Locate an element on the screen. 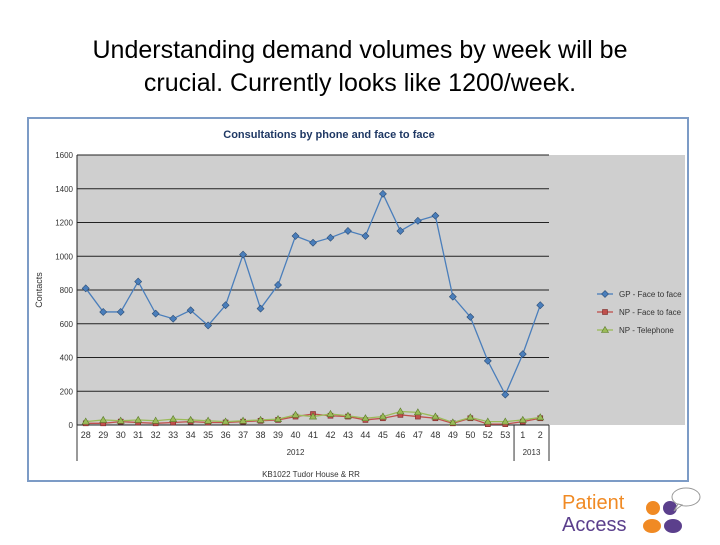  x-tick-label: 52 is located at coordinates (488, 435).